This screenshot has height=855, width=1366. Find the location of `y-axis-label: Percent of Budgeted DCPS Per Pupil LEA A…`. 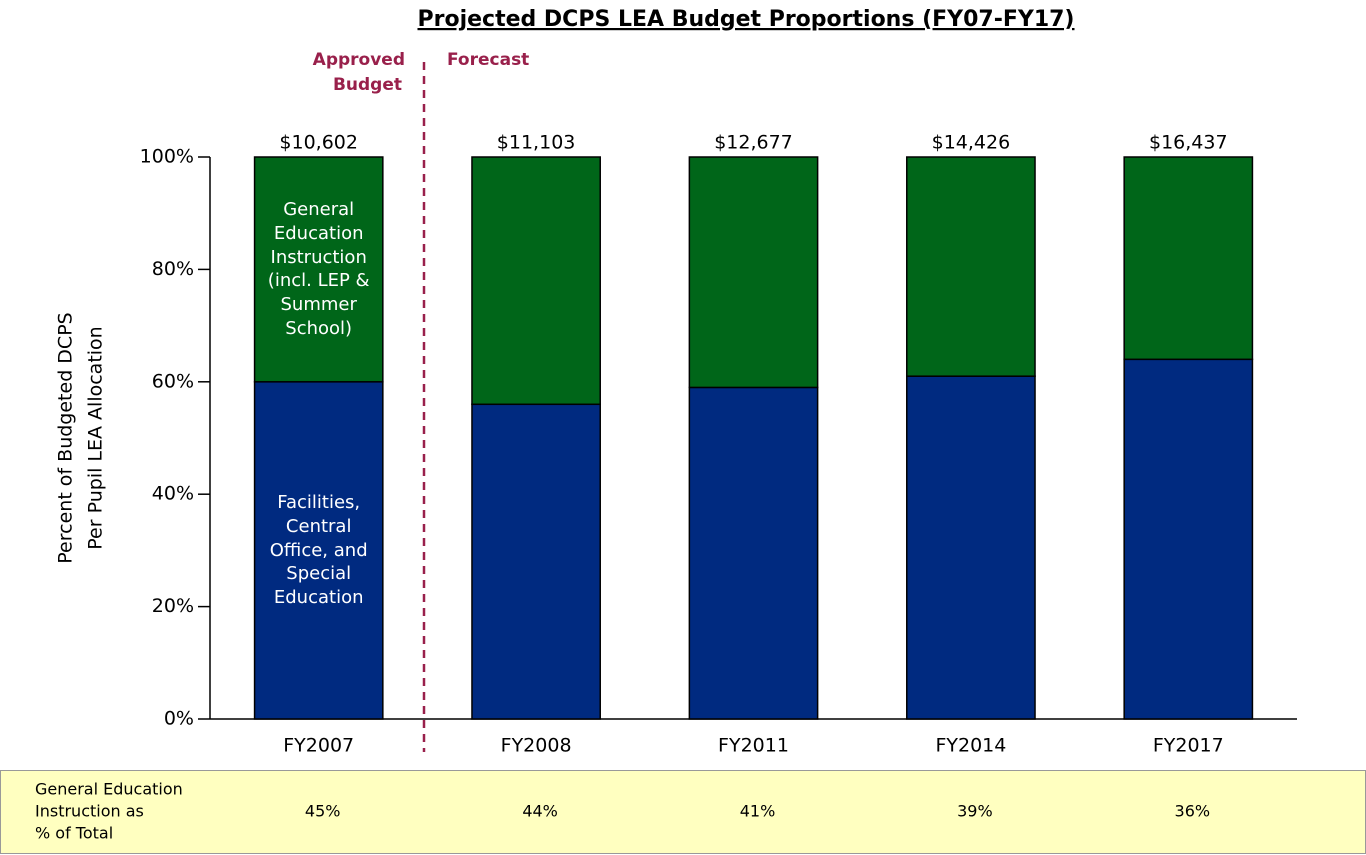

y-axis-label: Percent of Budgeted DCPS Per Pupil LEA A… is located at coordinates (81, 437).